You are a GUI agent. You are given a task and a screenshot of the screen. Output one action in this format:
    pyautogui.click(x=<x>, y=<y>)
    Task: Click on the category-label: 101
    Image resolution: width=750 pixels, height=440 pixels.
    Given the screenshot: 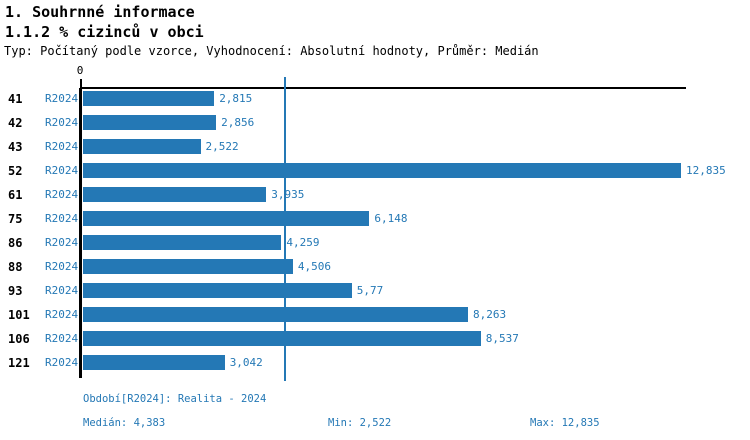 What is the action you would take?
    pyautogui.click(x=19, y=315)
    